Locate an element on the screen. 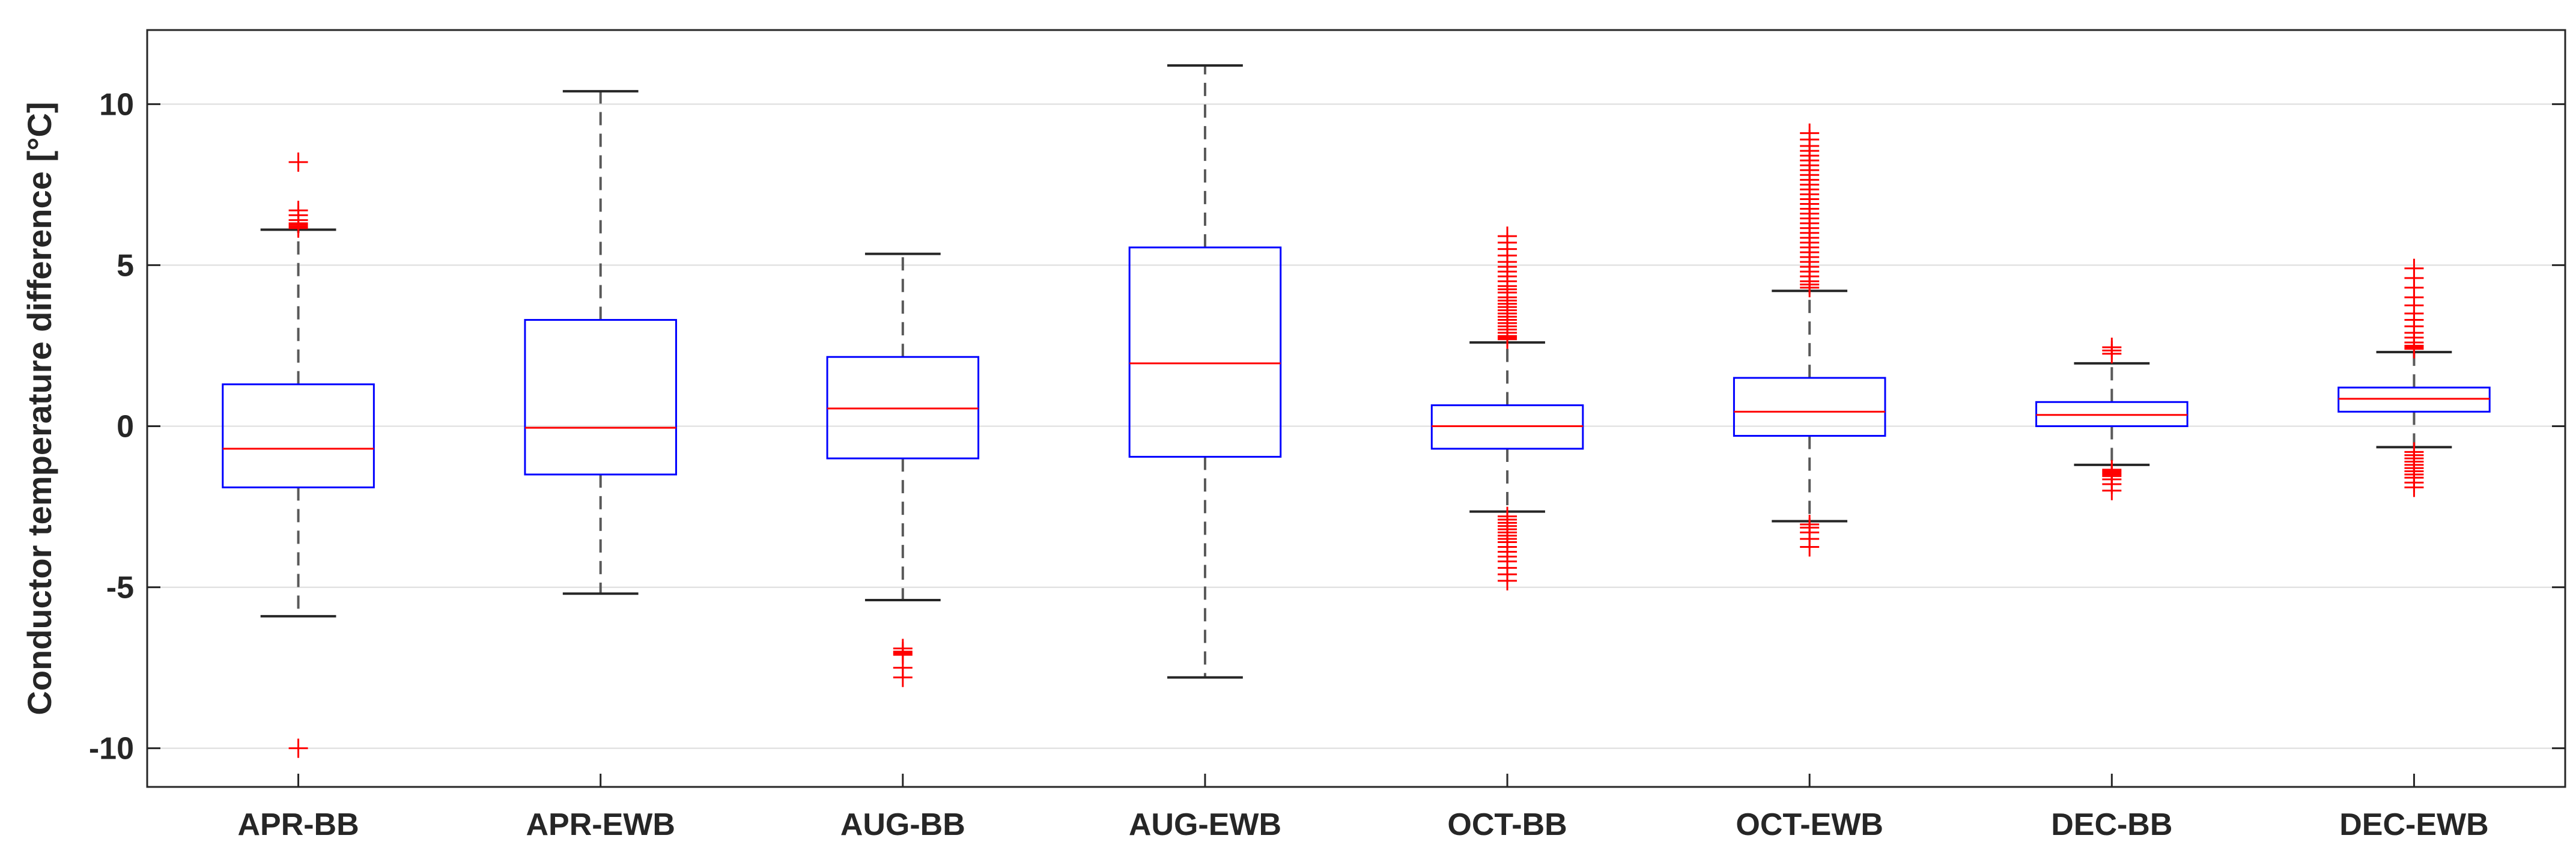  y-axis-label: Conductor temperature difference [°C] is located at coordinates (39, 408).